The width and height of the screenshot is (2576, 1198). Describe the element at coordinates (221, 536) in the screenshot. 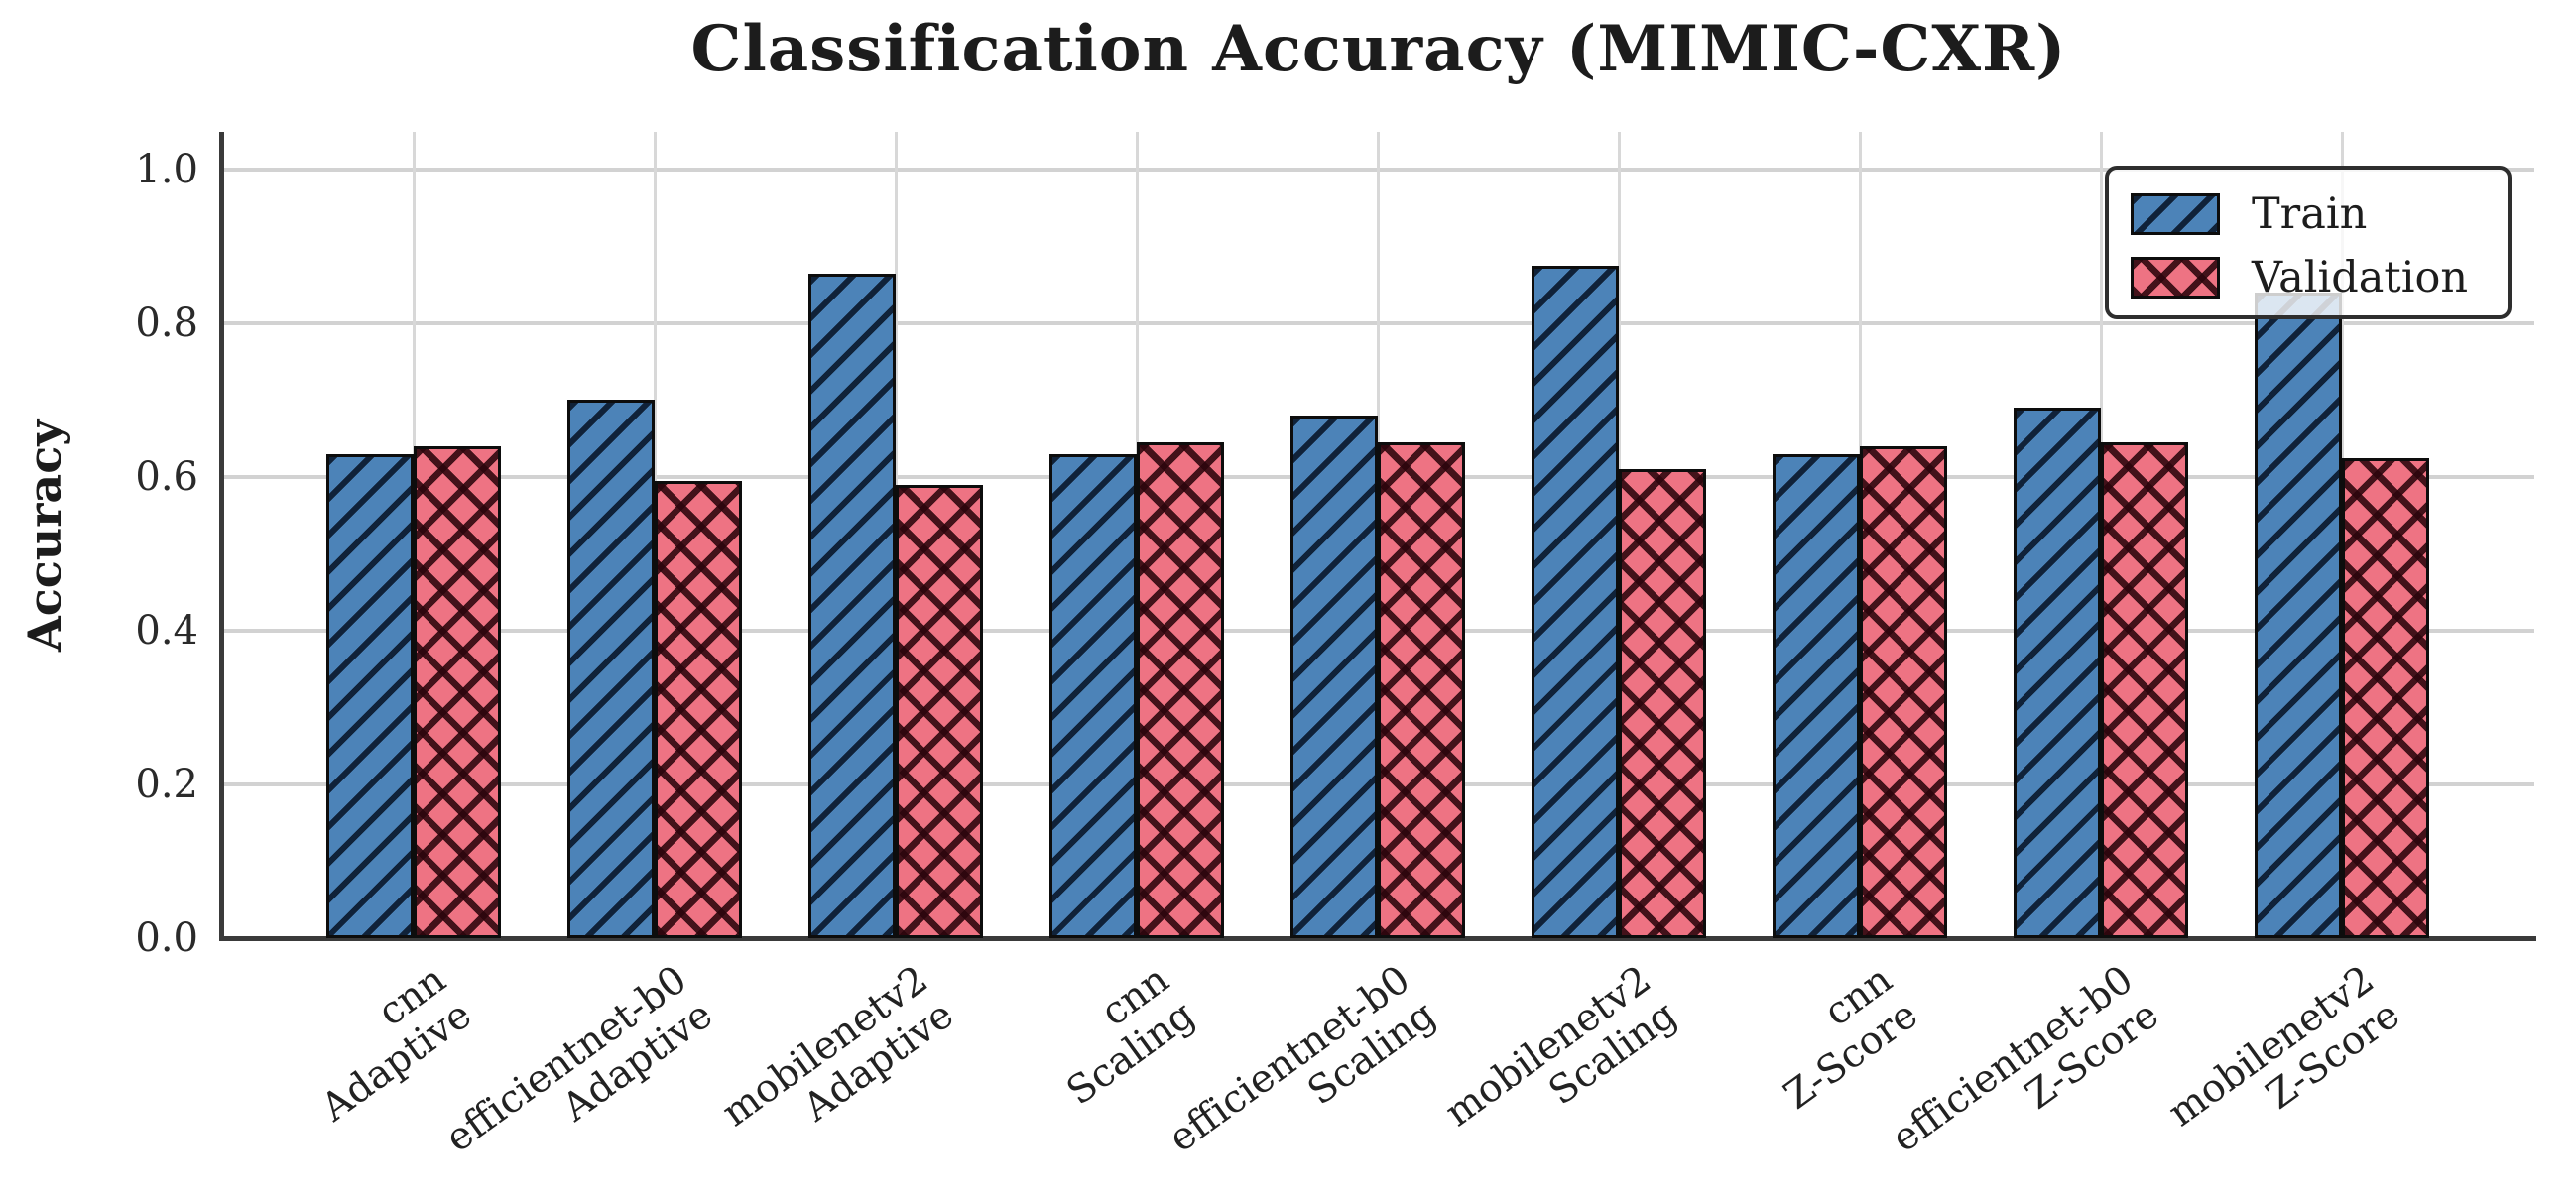

I see `y-axis-spine` at that location.